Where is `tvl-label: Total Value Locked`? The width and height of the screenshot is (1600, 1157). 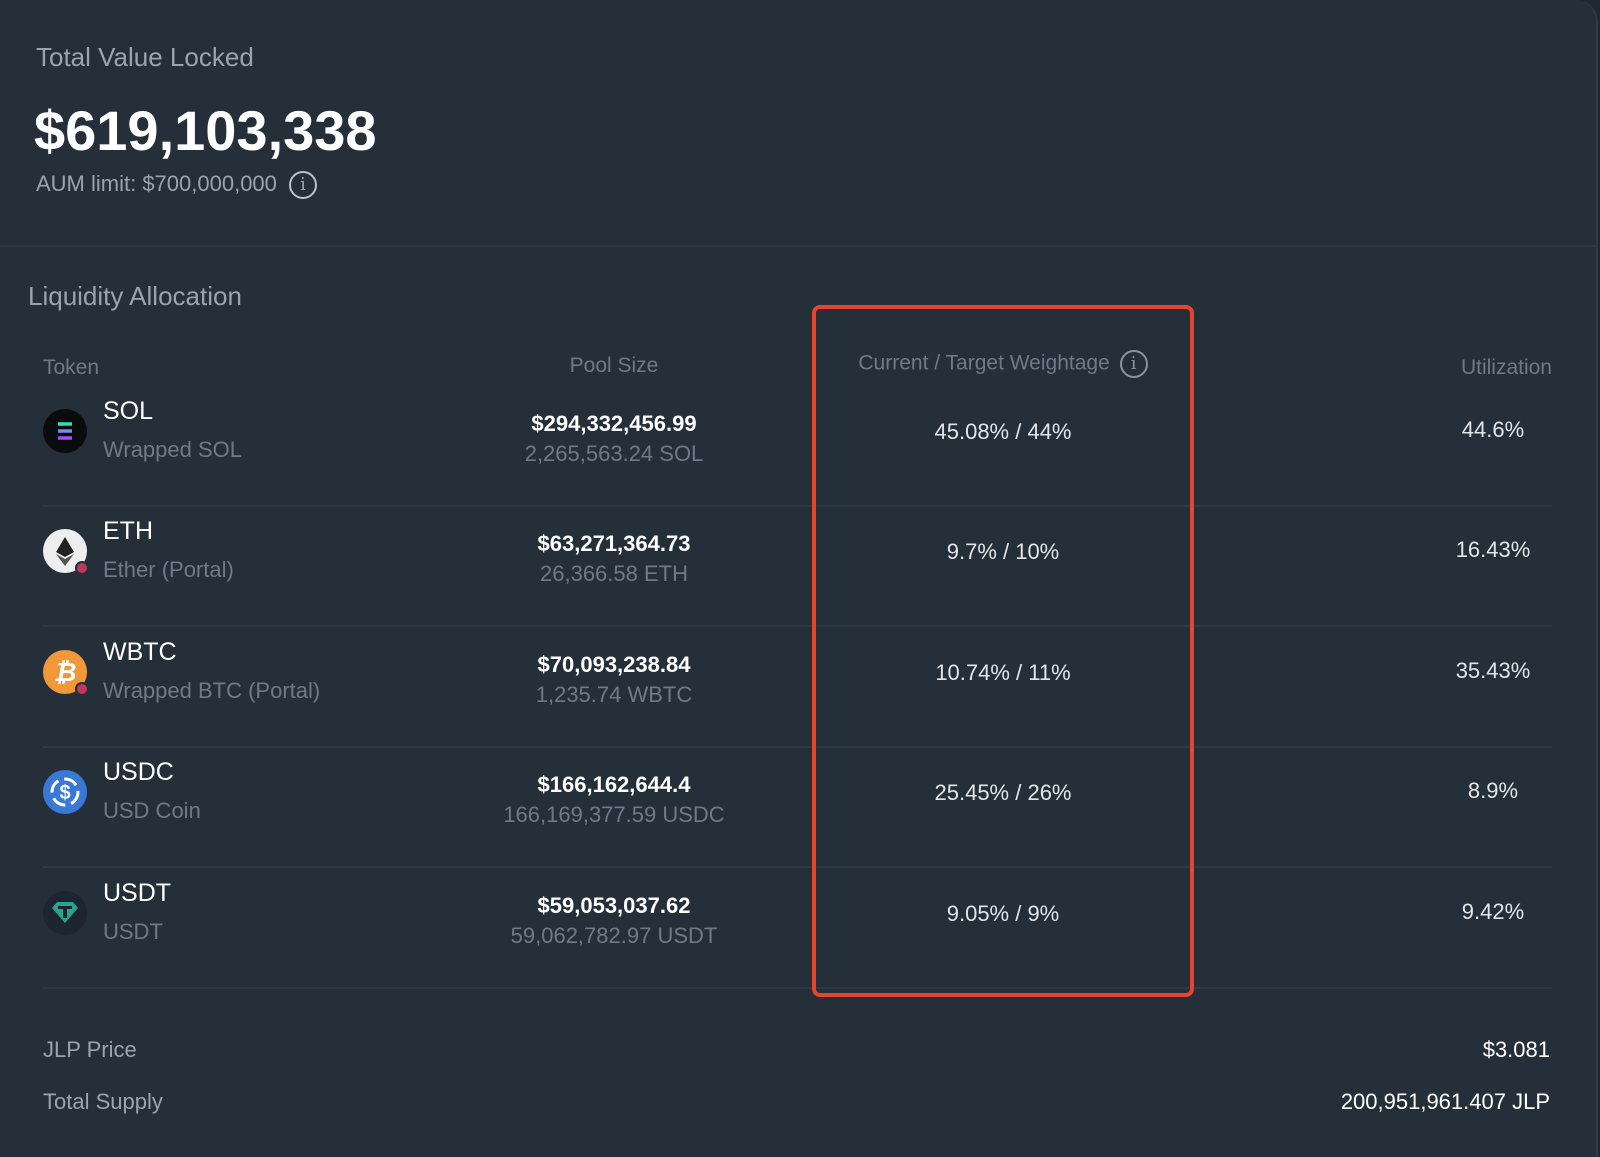 tvl-label: Total Value Locked is located at coordinates (145, 57).